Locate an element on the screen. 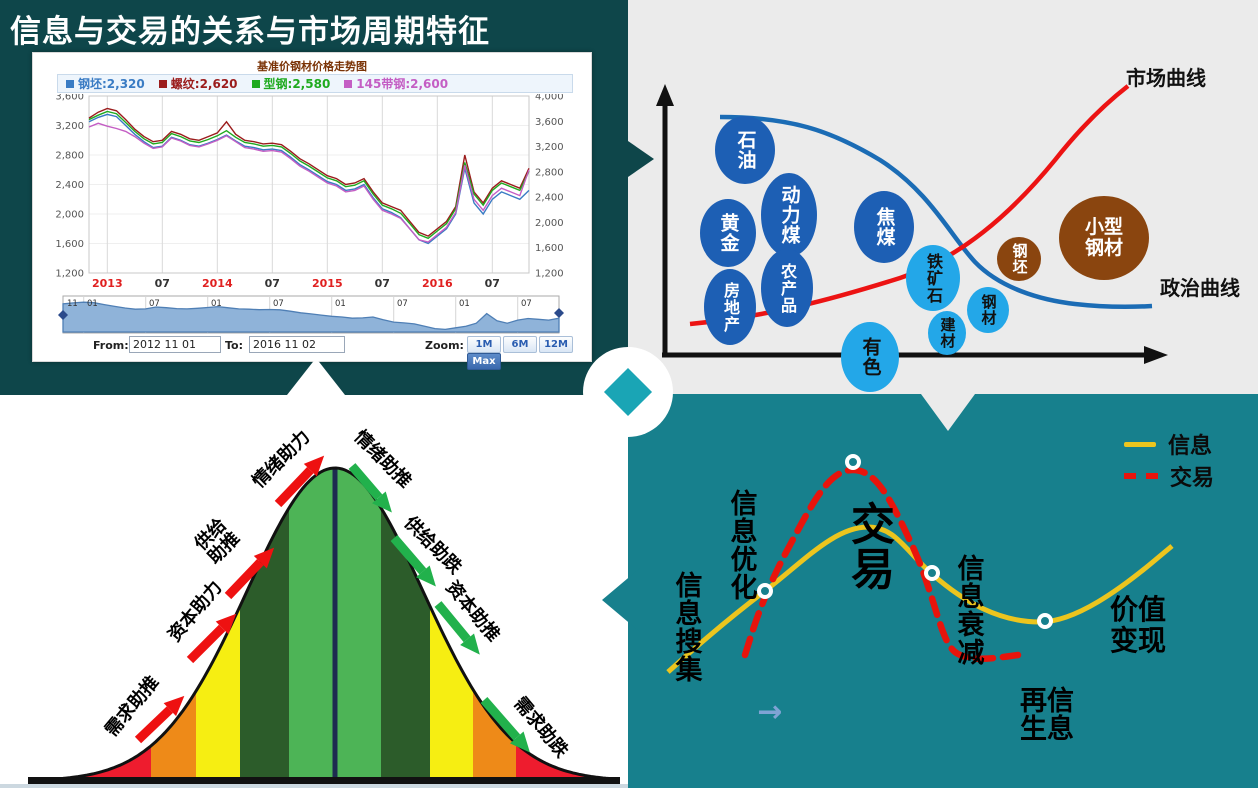 This screenshot has height=788, width=1258. svg-text: 2016 is located at coordinates (437, 283).